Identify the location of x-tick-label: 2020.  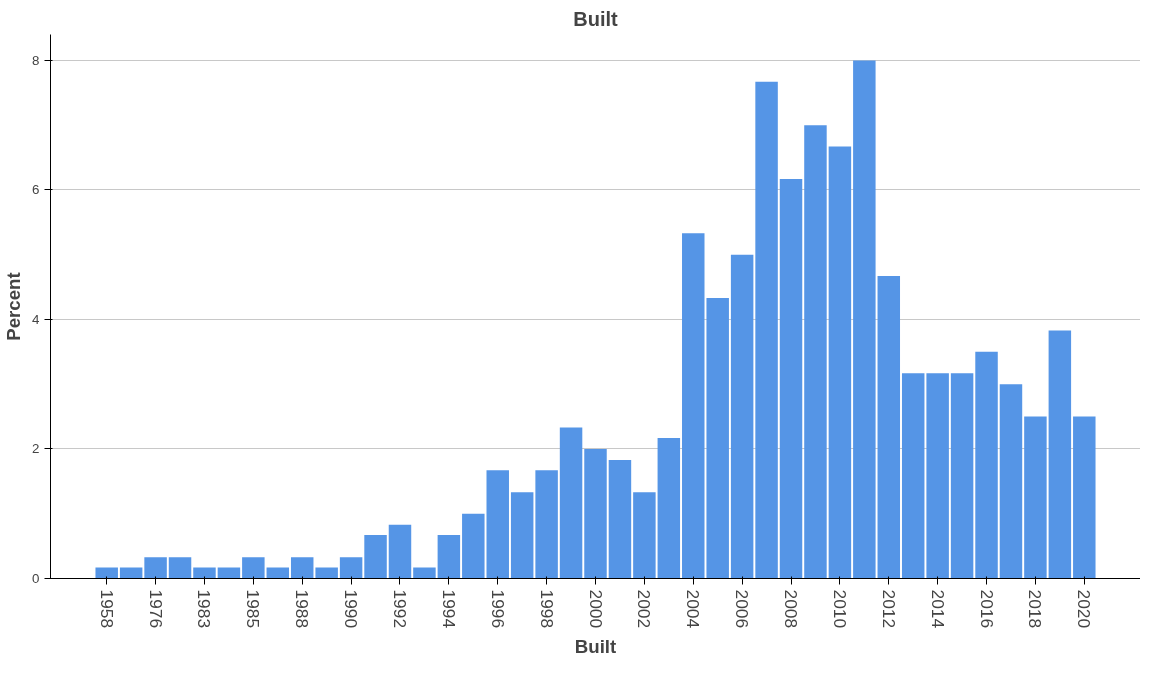
(1084, 609).